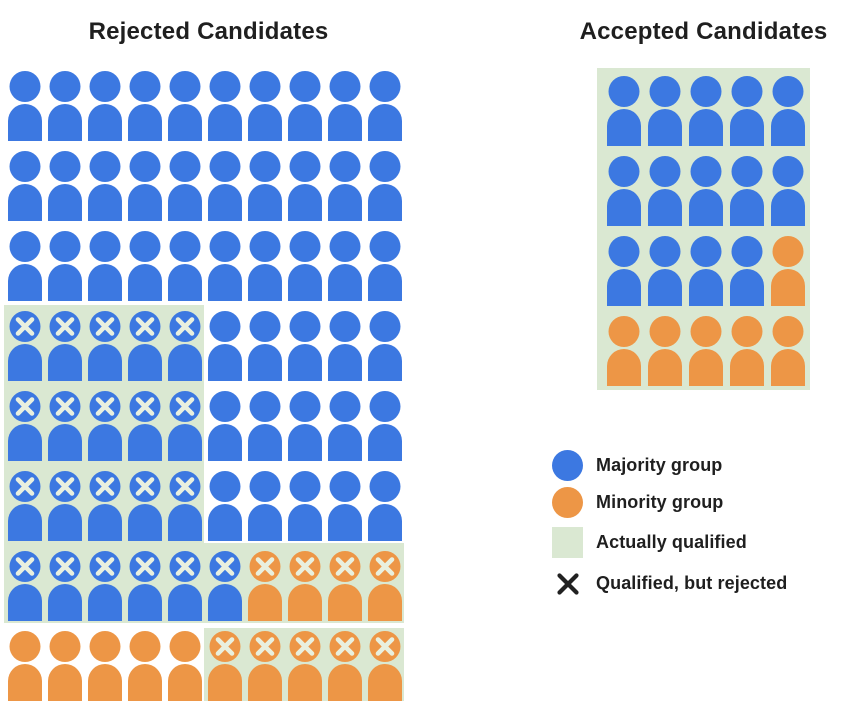 This screenshot has width=856, height=707. Describe the element at coordinates (660, 502) in the screenshot. I see `legend-label-minority: Minority group` at that location.